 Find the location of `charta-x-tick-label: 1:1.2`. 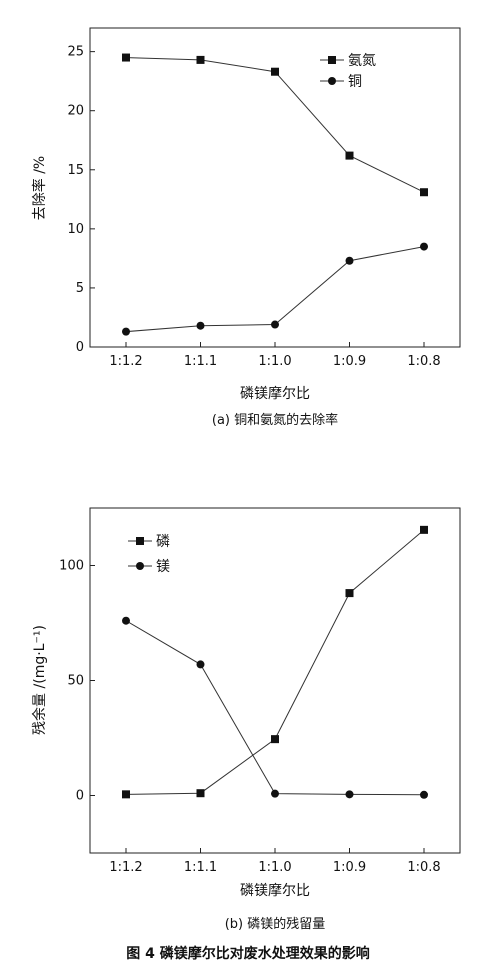

charta-x-tick-label: 1:1.2 is located at coordinates (125, 361).